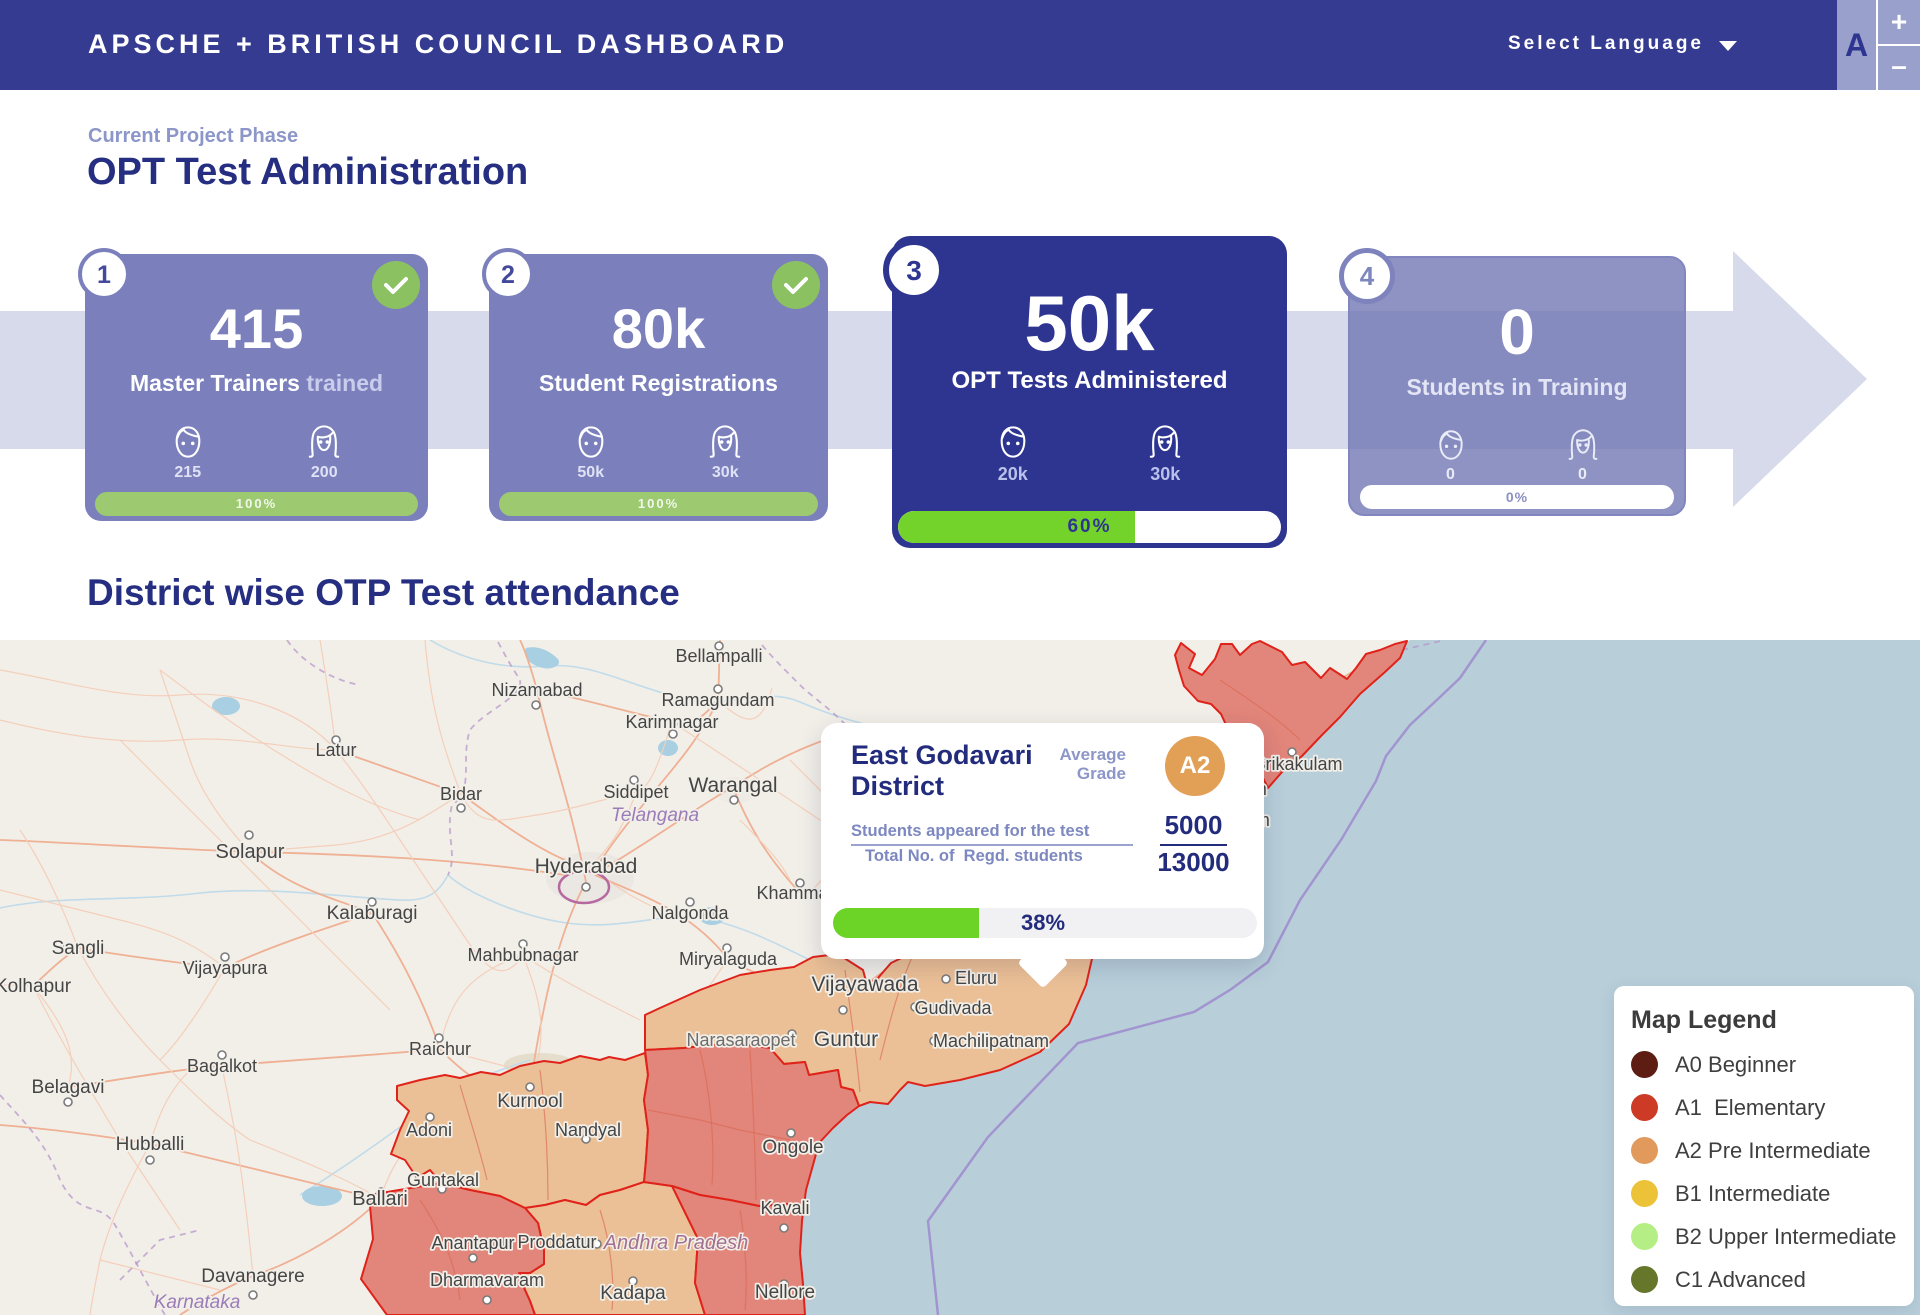  Describe the element at coordinates (530, 1101) in the screenshot. I see `svg-text: Kurnool` at that location.